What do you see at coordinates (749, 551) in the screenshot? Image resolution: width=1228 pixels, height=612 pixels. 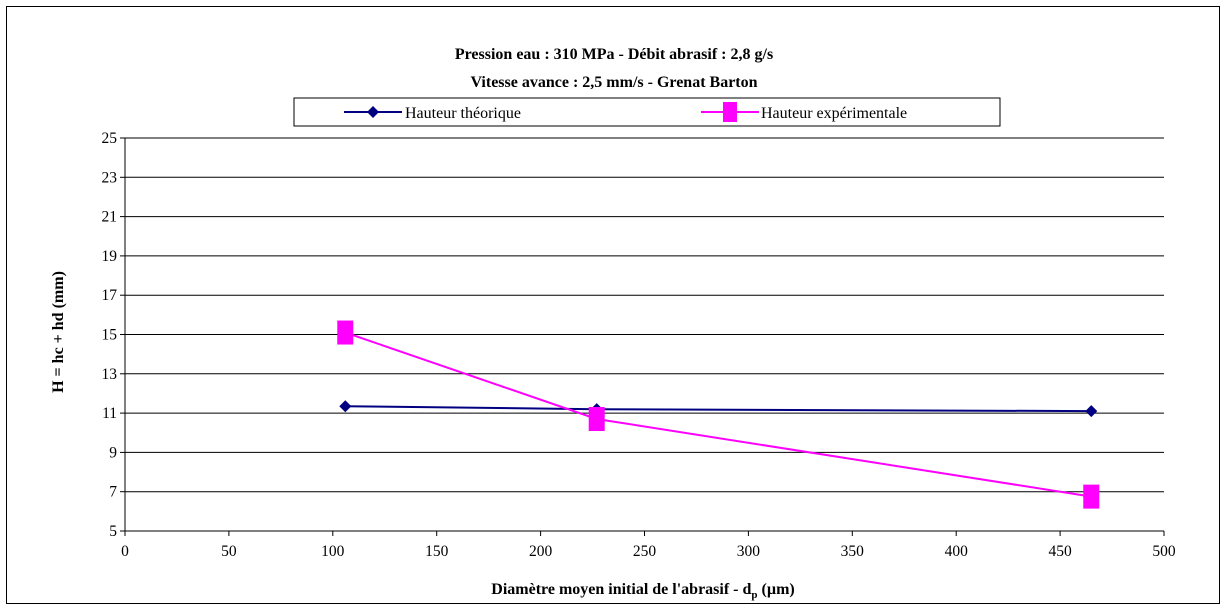 I see `x-tick-label: 300` at bounding box center [749, 551].